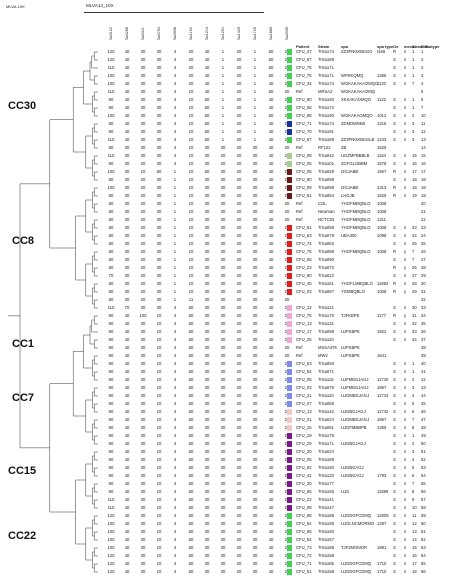  I want to click on cell-meca: y, so click(405, 251).